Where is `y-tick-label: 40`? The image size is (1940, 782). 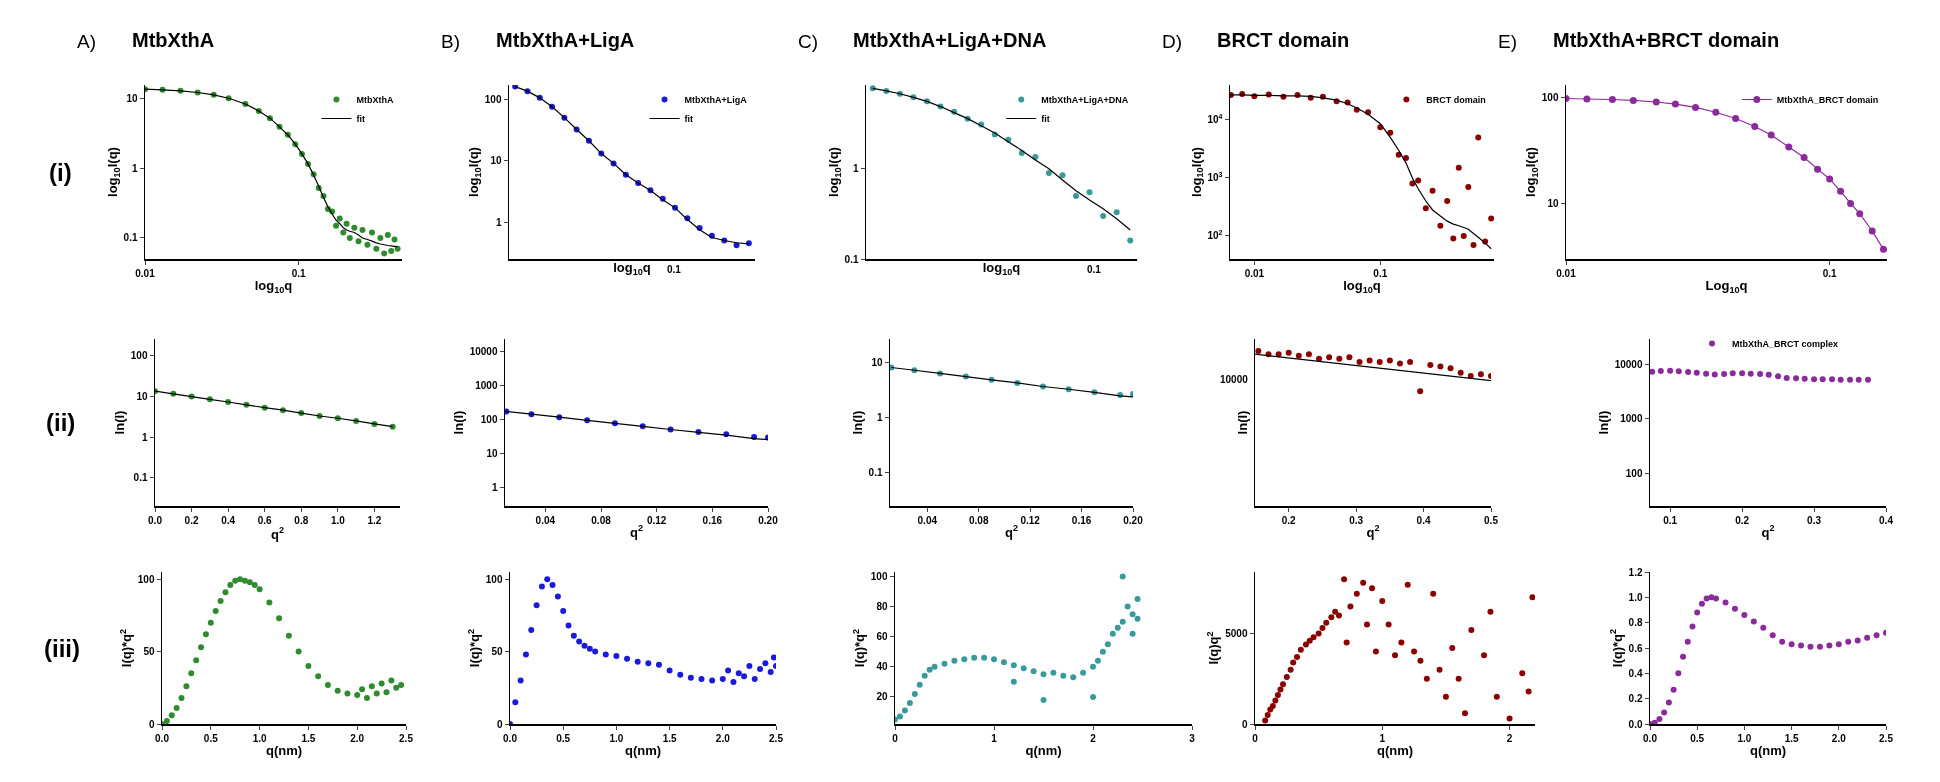
y-tick-label: 40 is located at coordinates (882, 667).